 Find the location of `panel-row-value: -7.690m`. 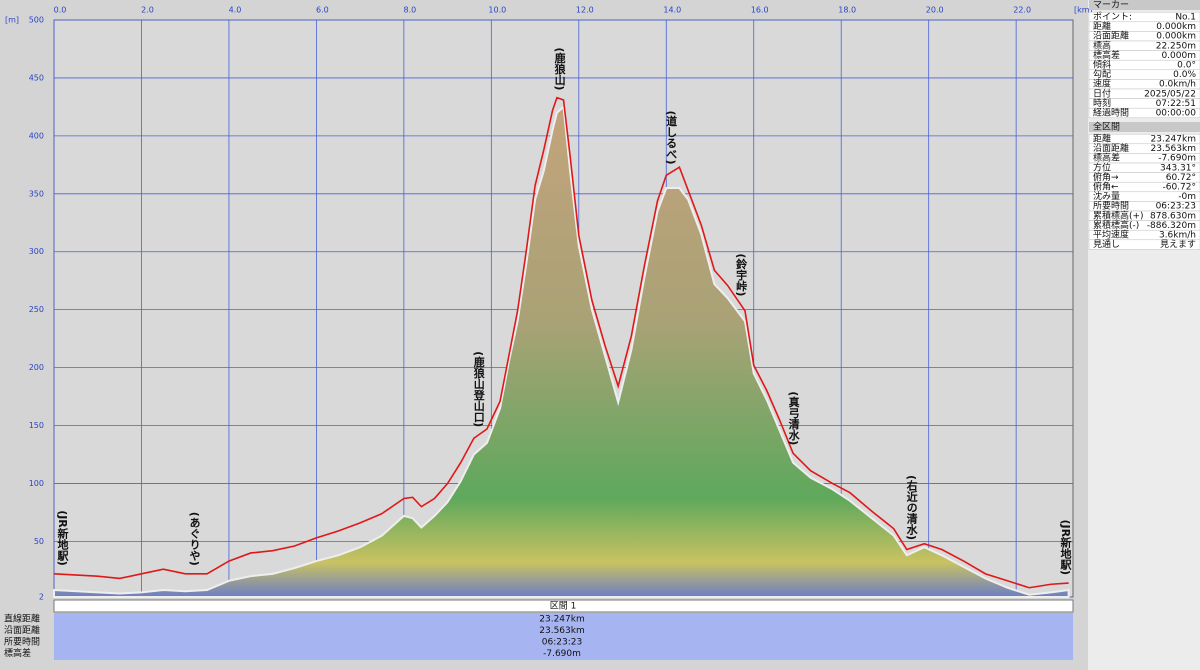

panel-row-value: -7.690m is located at coordinates (1177, 159).